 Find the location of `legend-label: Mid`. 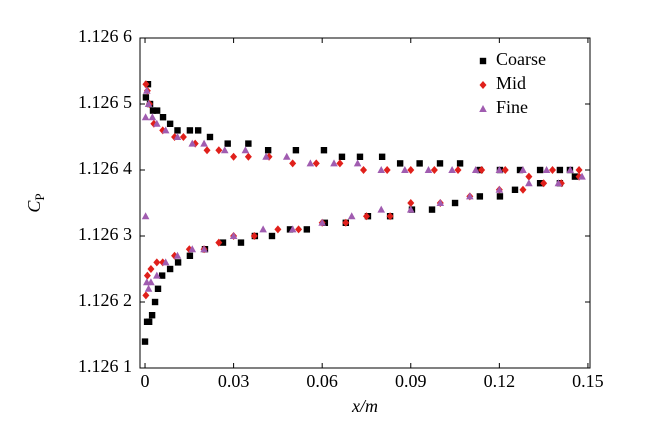

legend-label: Mid is located at coordinates (511, 83).